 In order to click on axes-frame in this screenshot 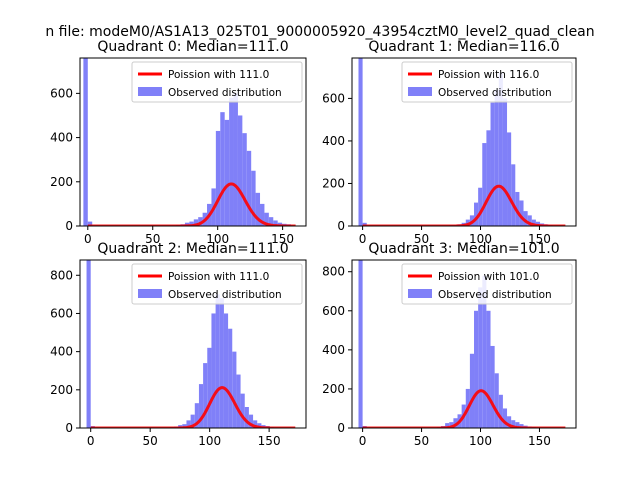, I will do `click(193, 142)`.